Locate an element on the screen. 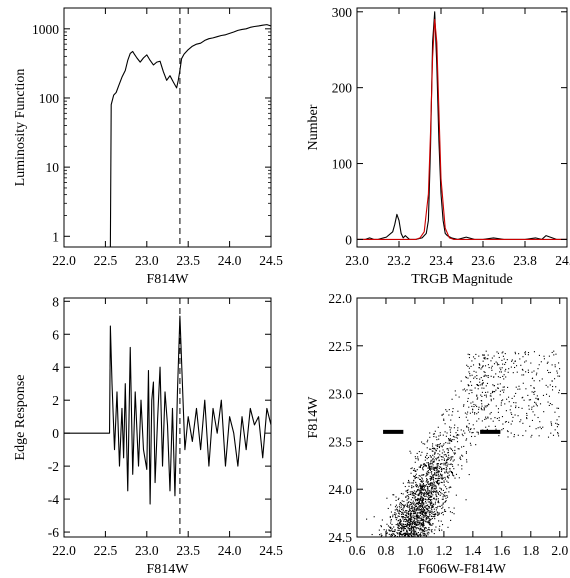 This screenshot has width=570, height=578. plot-area is located at coordinates (462, 125).